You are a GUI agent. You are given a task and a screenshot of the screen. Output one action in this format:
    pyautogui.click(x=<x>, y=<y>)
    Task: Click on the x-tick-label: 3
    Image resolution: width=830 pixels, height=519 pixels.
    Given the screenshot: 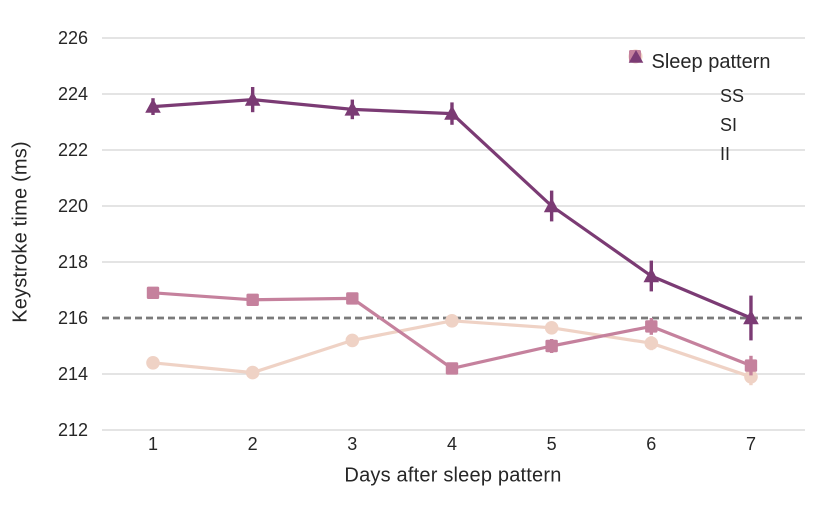 What is the action you would take?
    pyautogui.click(x=352, y=444)
    